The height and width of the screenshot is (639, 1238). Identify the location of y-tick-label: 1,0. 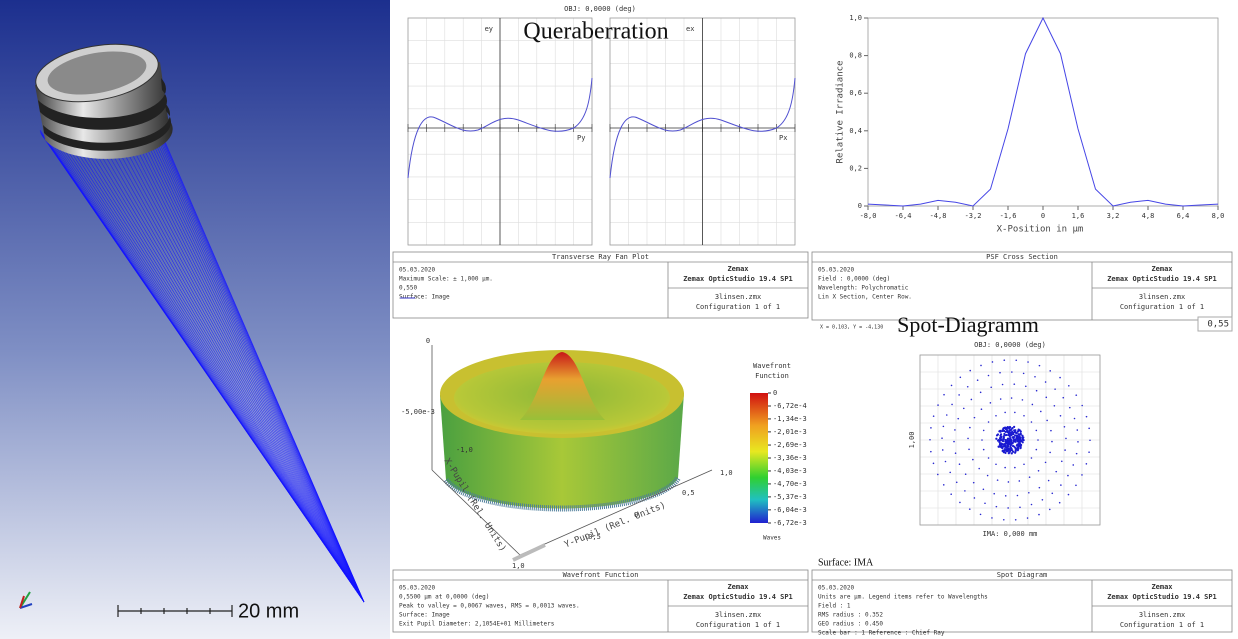
(855, 18).